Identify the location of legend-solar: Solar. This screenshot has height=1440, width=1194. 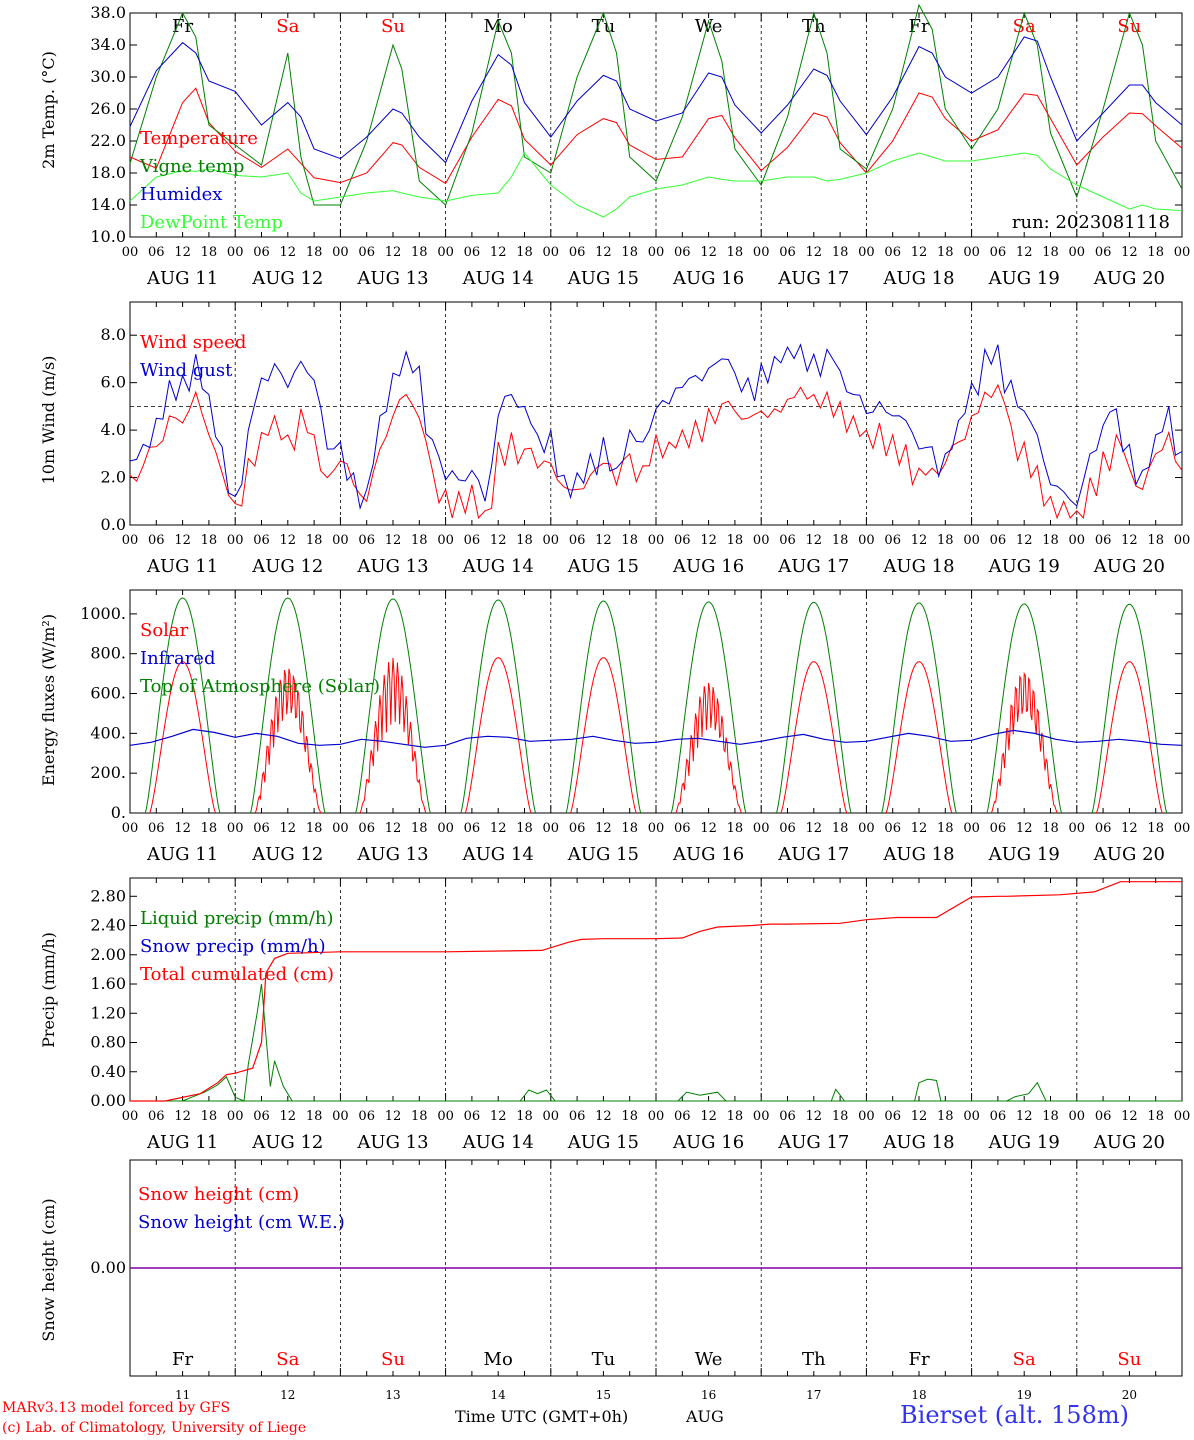
(164, 630).